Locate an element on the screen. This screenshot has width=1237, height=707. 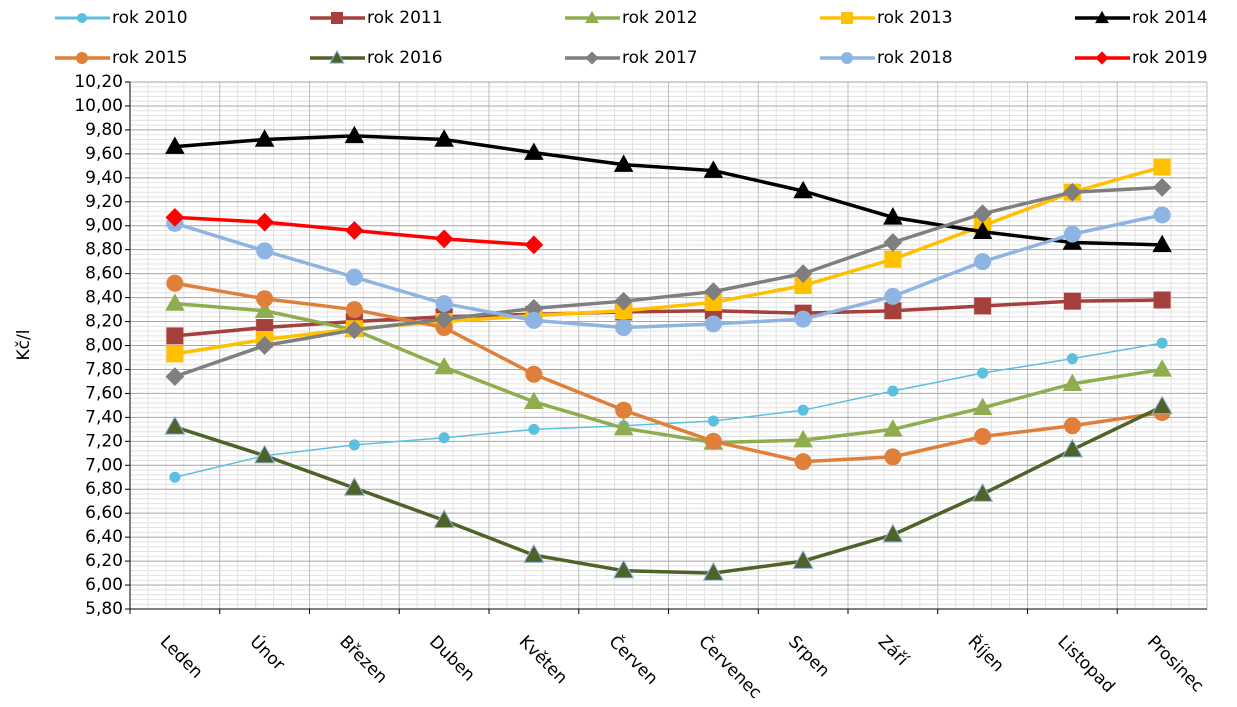
legend-label: rok 2019 is located at coordinates (1170, 58).